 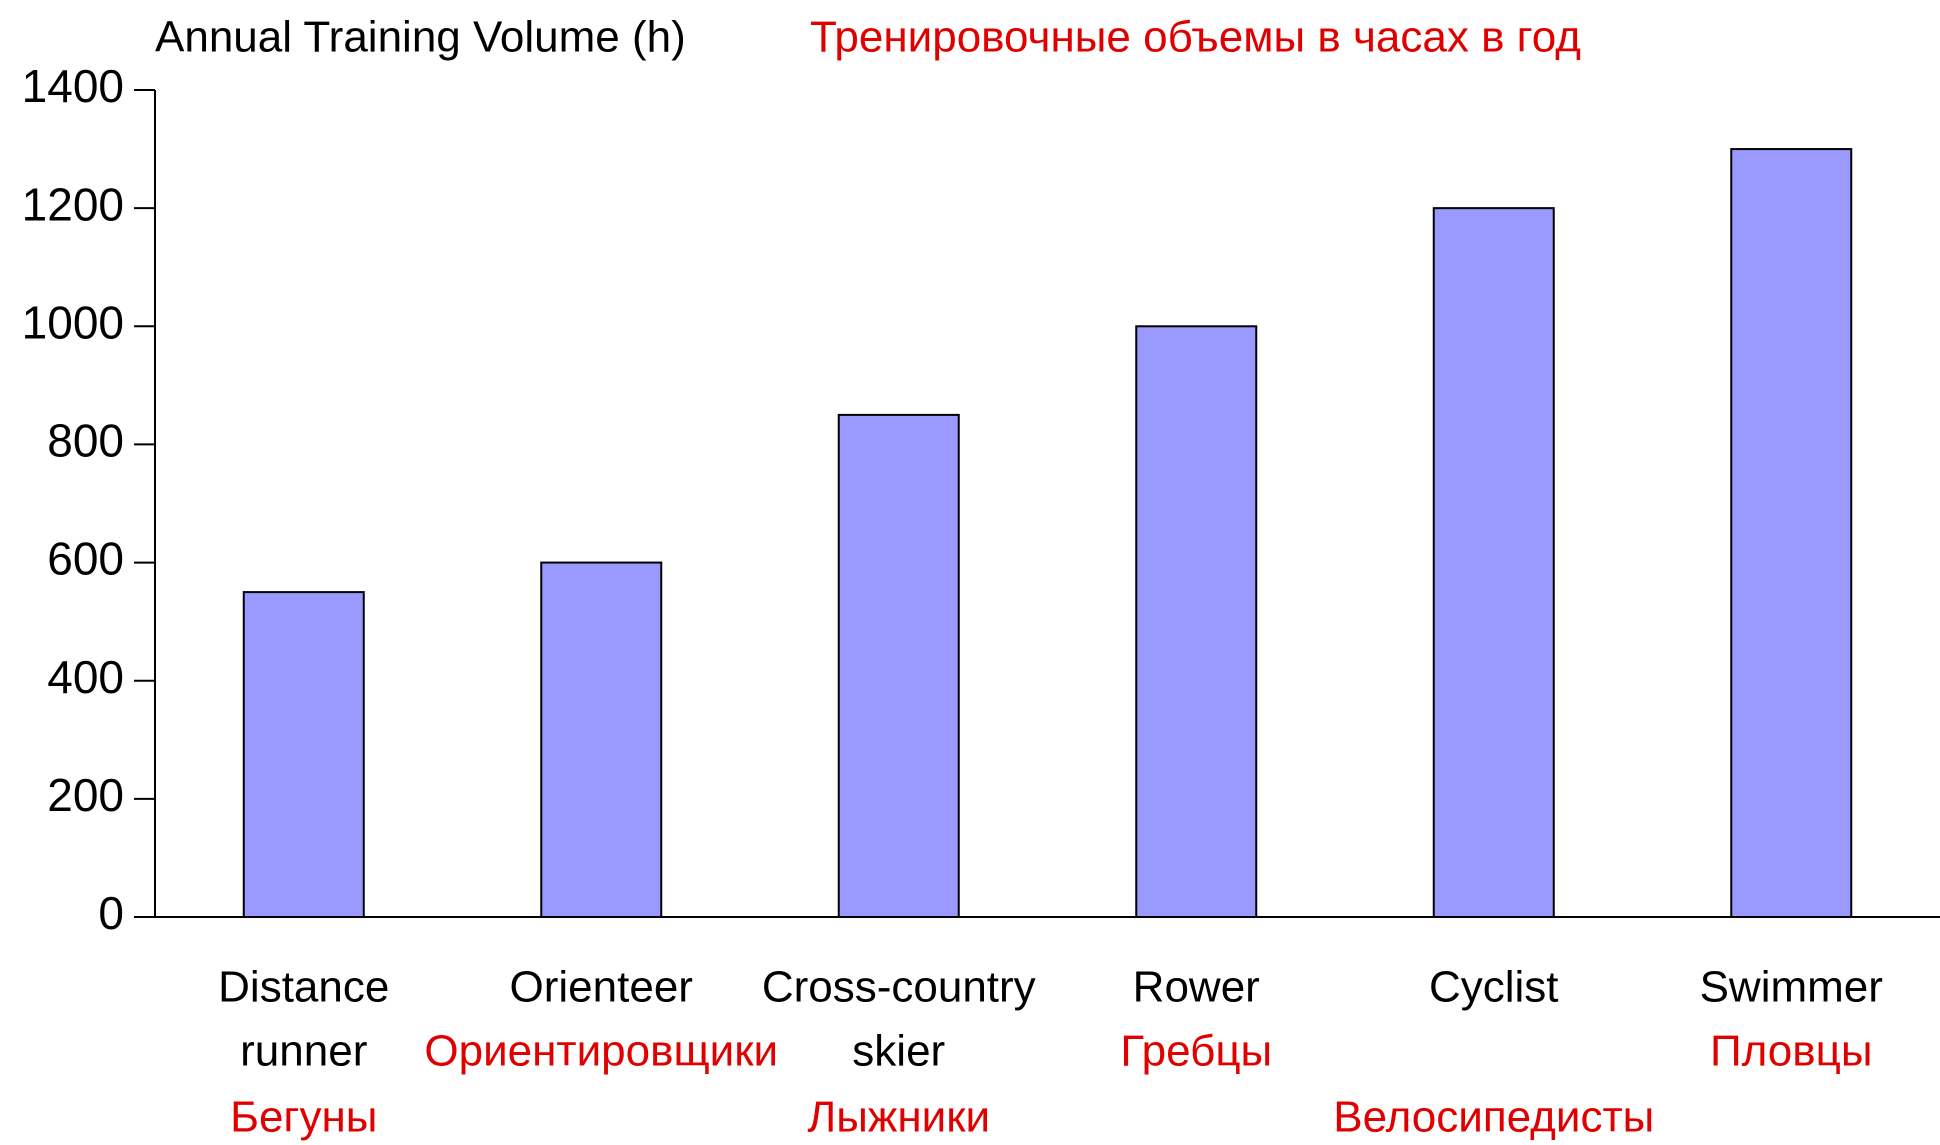 What do you see at coordinates (420, 37) in the screenshot?
I see `chart-title: Annual Training Volume (h)` at bounding box center [420, 37].